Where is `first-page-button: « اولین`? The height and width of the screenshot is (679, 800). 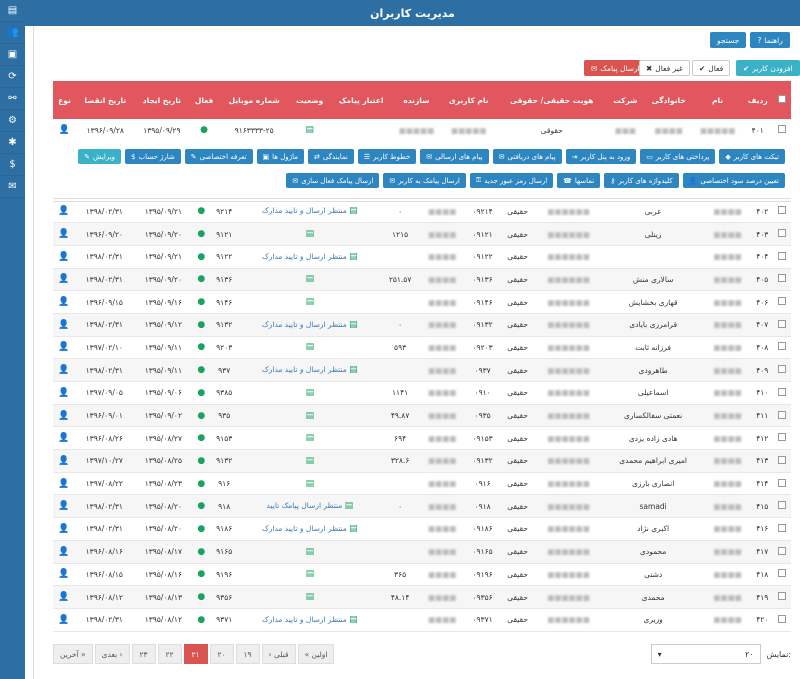 first-page-button: « اولین is located at coordinates (316, 654).